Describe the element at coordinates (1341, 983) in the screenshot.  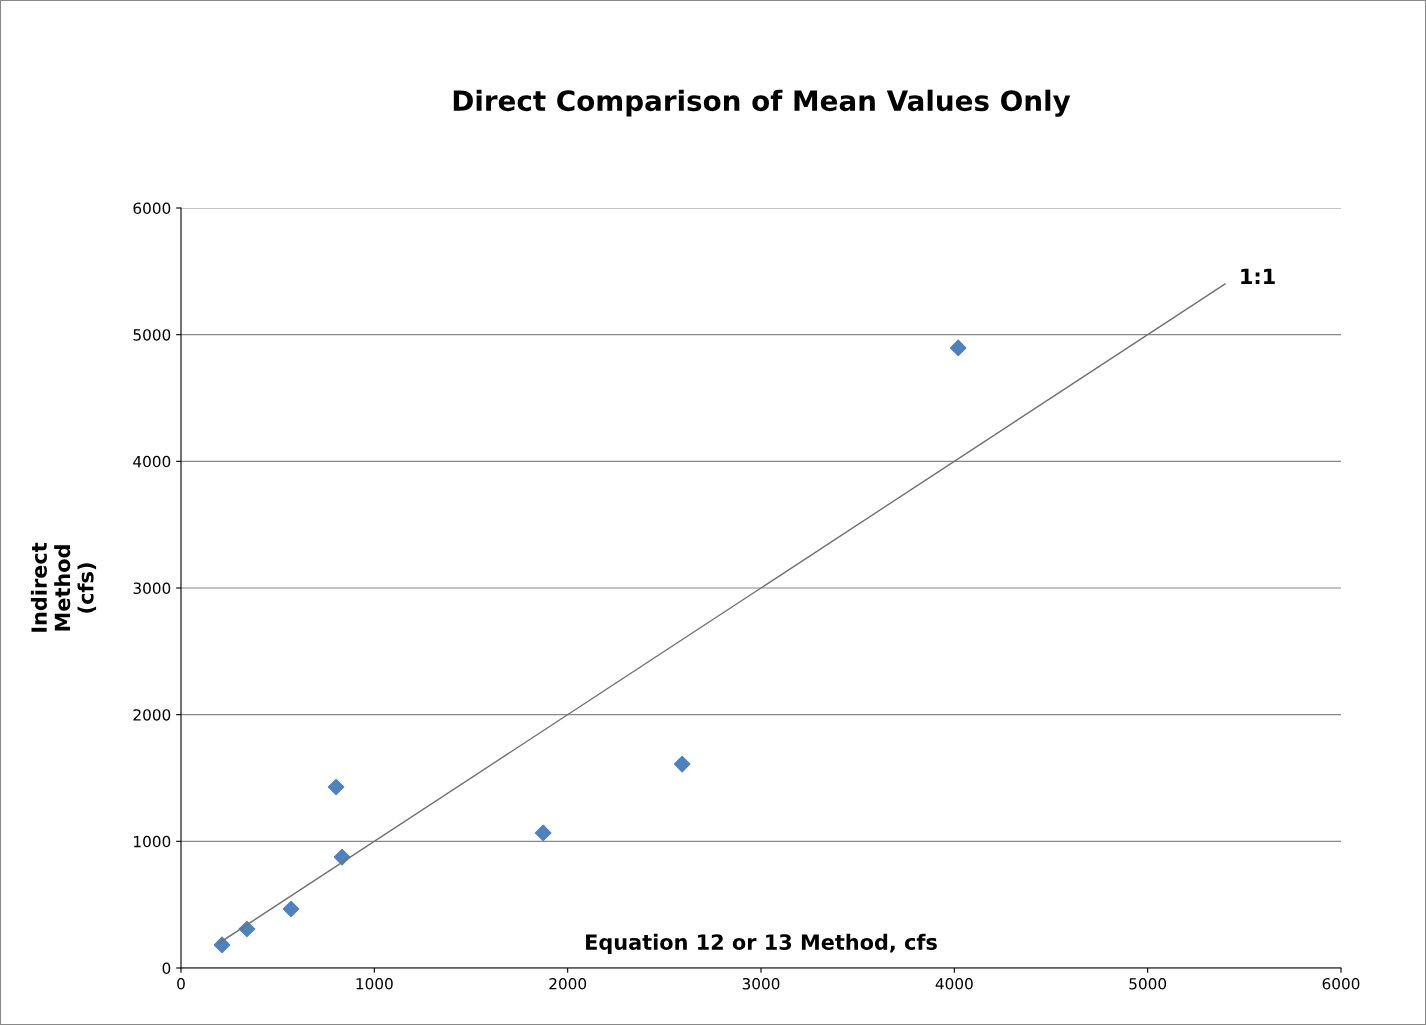
I see `x-tick-label: 6000` at that location.